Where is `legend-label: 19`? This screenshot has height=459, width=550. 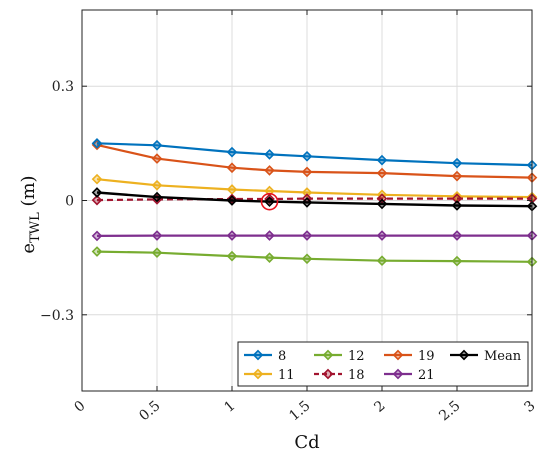
legend-label: 19 is located at coordinates (426, 356).